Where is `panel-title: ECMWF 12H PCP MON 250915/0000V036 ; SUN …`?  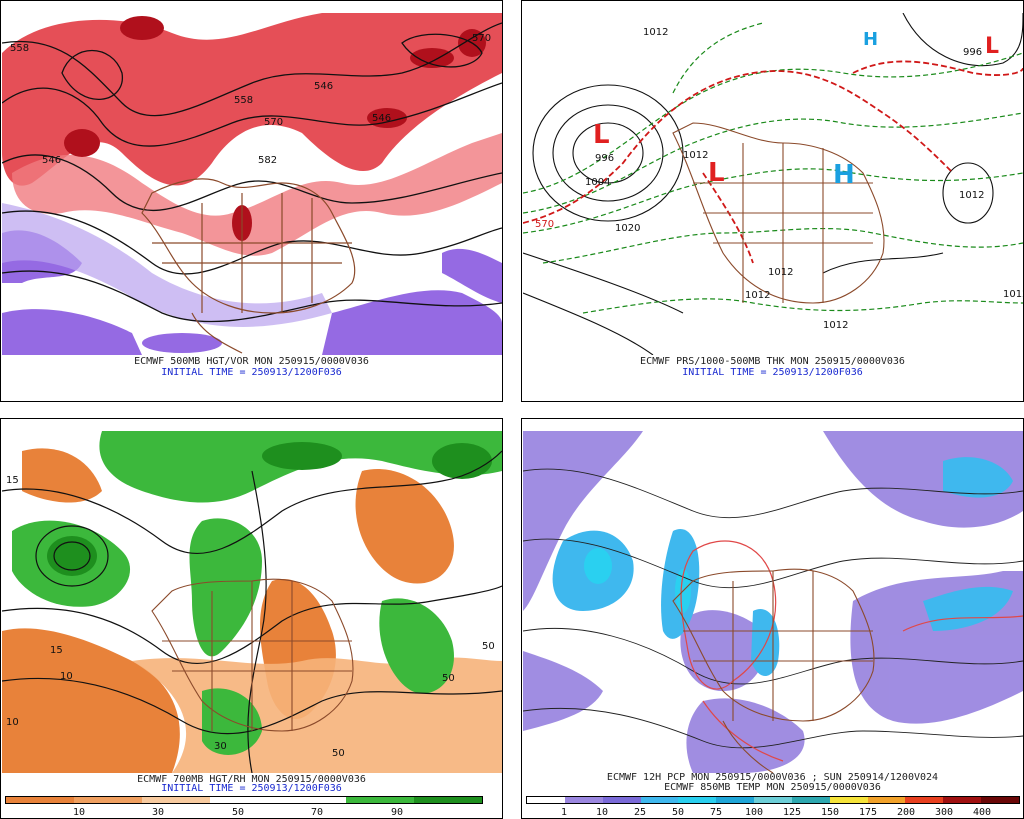 panel-title: ECMWF 12H PCP MON 250915/0000V036 ; SUN … is located at coordinates (772, 777).